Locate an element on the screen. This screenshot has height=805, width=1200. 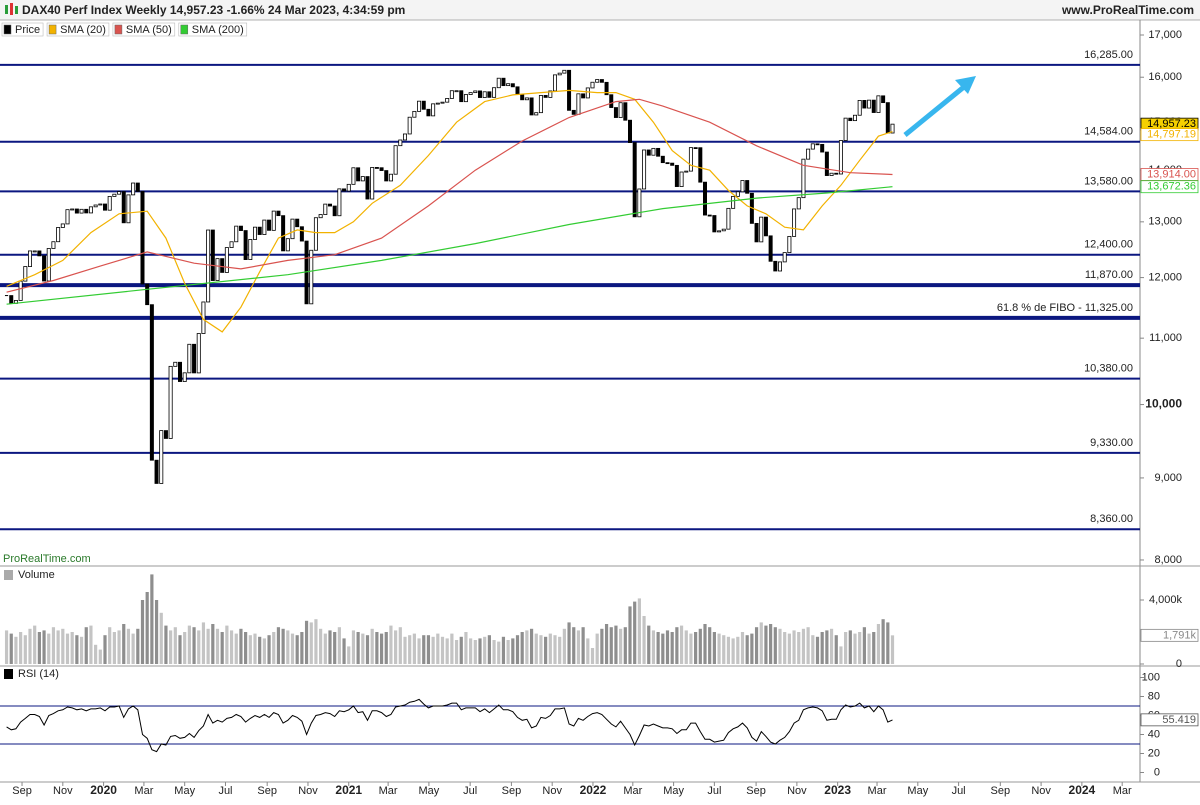
panel-icon is located at coordinates (8, 575).